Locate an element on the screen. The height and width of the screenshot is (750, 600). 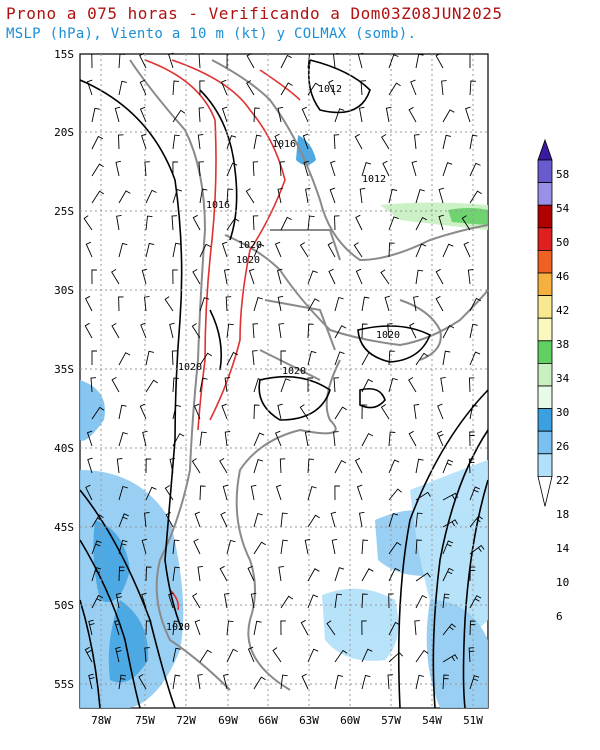
colorbar-label: 18 is located at coordinates (562, 514).